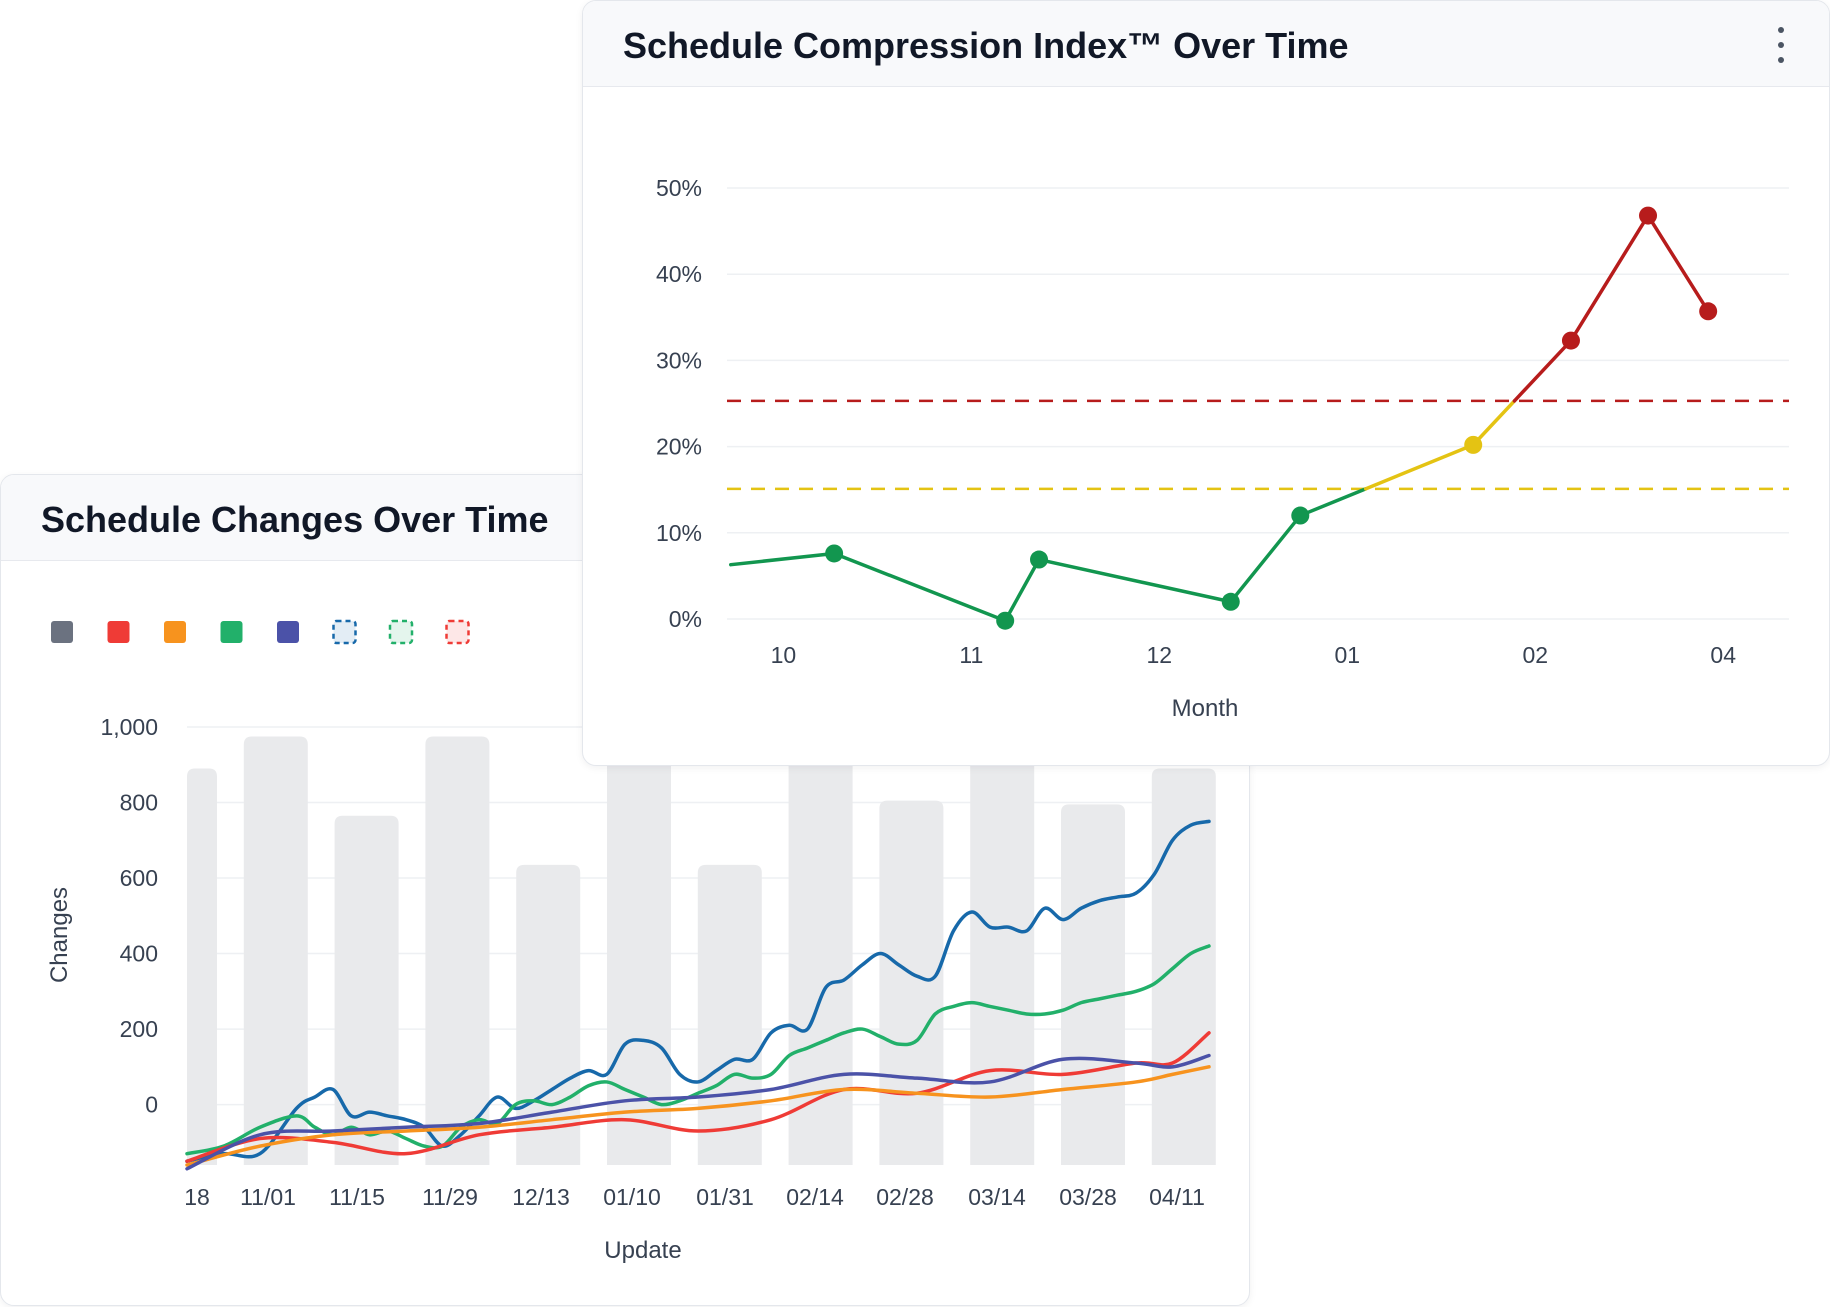 The width and height of the screenshot is (1830, 1307). What do you see at coordinates (450, 1197) in the screenshot?
I see `x-tick-label: 11/29` at bounding box center [450, 1197].